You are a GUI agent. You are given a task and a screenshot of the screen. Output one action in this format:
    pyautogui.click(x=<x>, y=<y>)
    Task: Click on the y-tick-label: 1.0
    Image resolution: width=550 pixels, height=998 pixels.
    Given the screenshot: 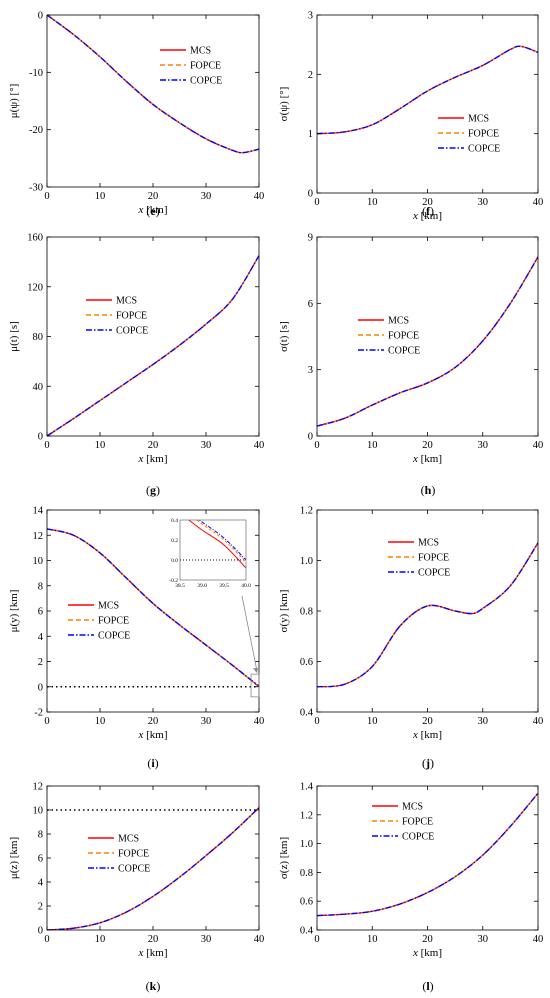 What is the action you would take?
    pyautogui.click(x=306, y=844)
    